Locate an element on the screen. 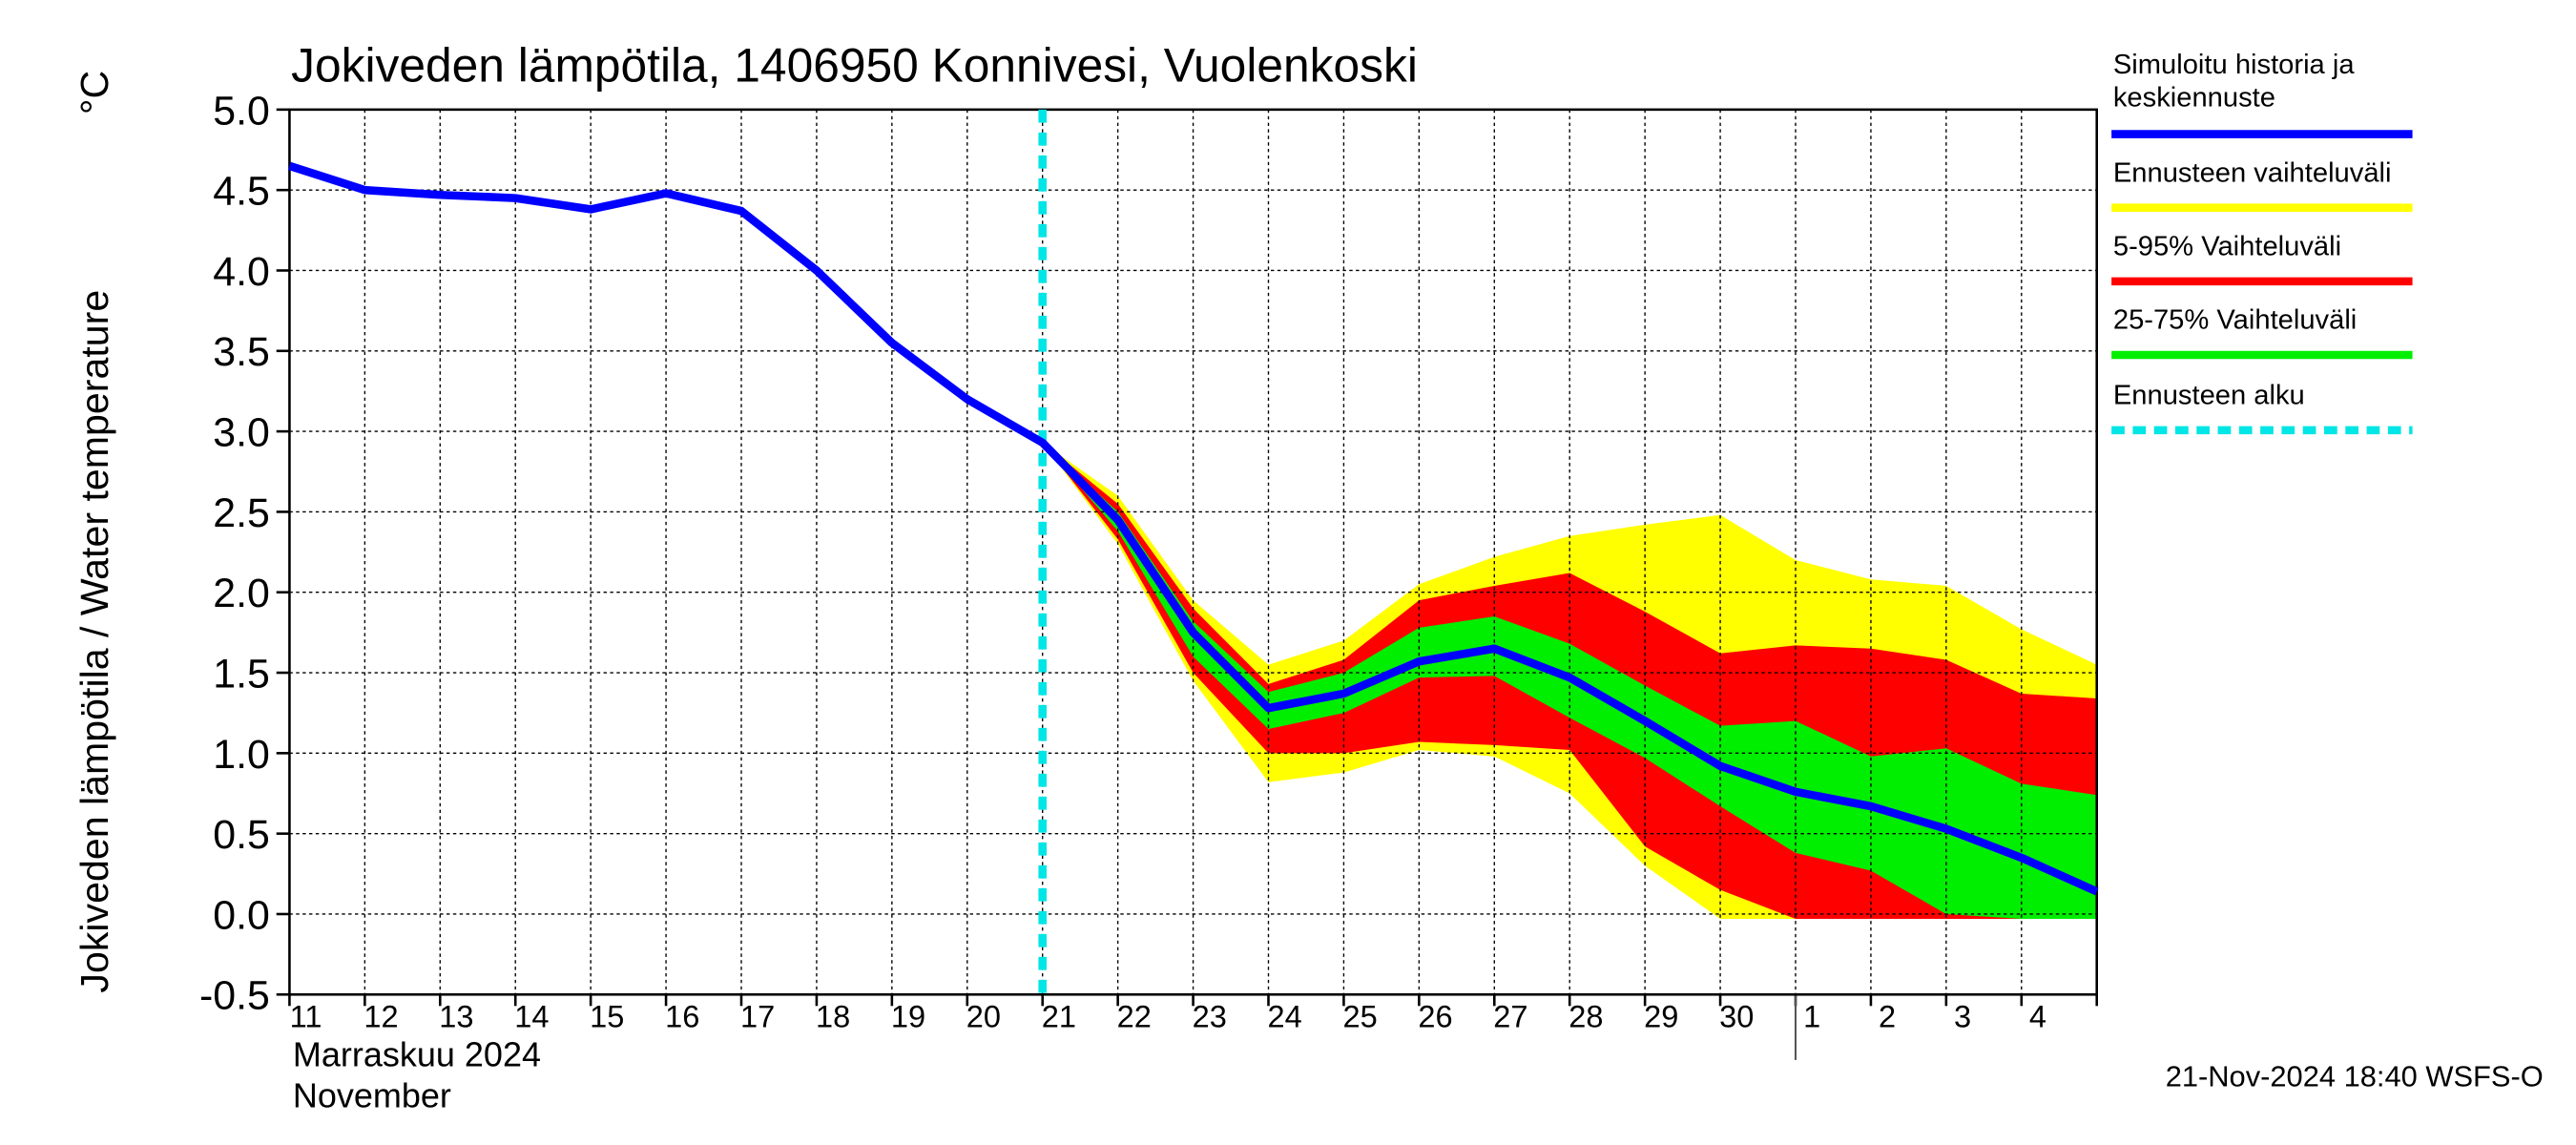  x-tick-label: 11 is located at coordinates (306, 1017).